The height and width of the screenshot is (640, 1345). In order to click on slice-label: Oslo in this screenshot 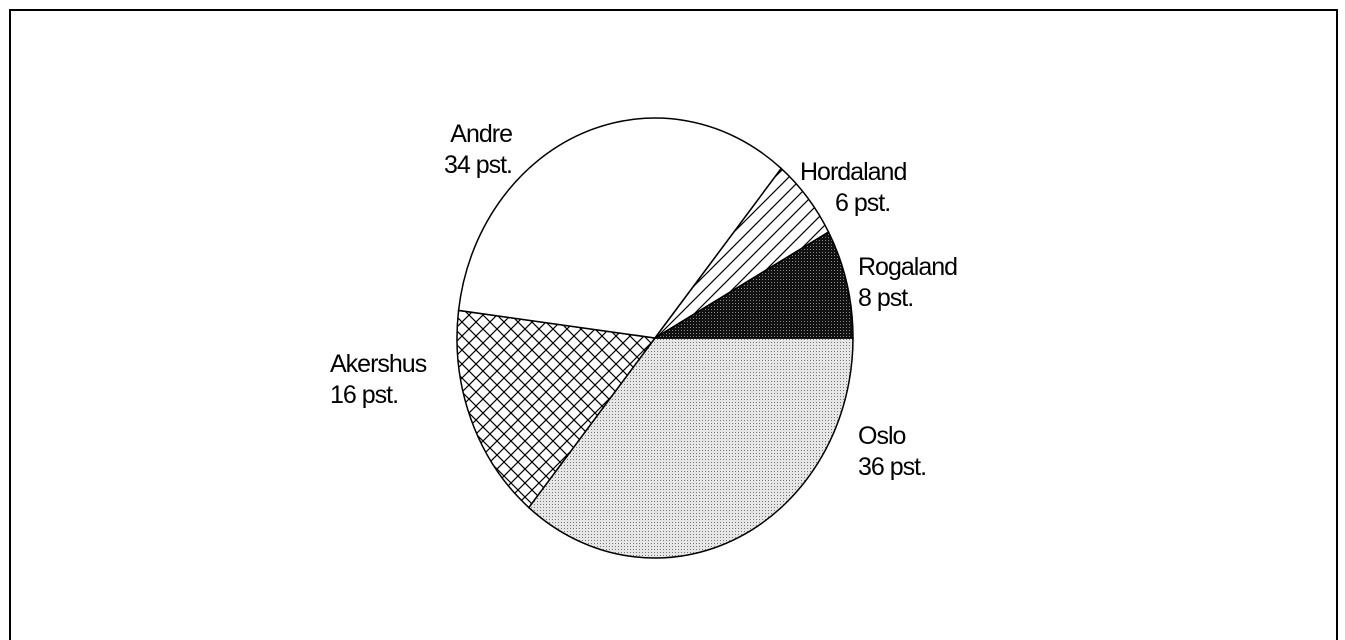, I will do `click(882, 436)`.